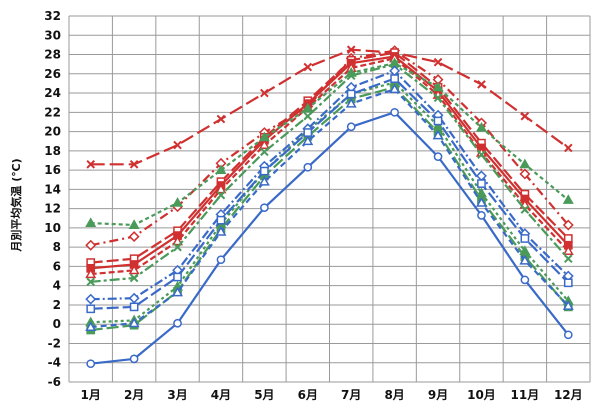 The height and width of the screenshot is (408, 595). I want to click on y-tick-label: 26, so click(52, 74).